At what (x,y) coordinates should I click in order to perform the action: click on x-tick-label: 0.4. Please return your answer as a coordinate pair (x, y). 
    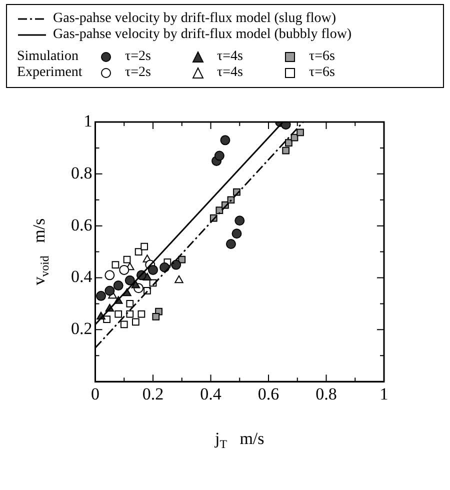
    Looking at the image, I should click on (211, 394).